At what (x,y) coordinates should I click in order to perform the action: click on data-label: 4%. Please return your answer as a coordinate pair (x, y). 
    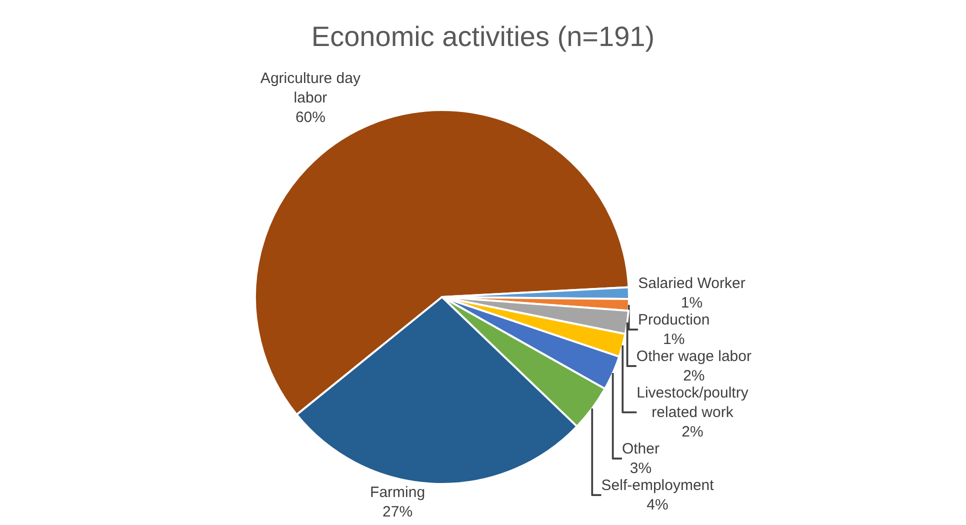
    Looking at the image, I should click on (657, 505).